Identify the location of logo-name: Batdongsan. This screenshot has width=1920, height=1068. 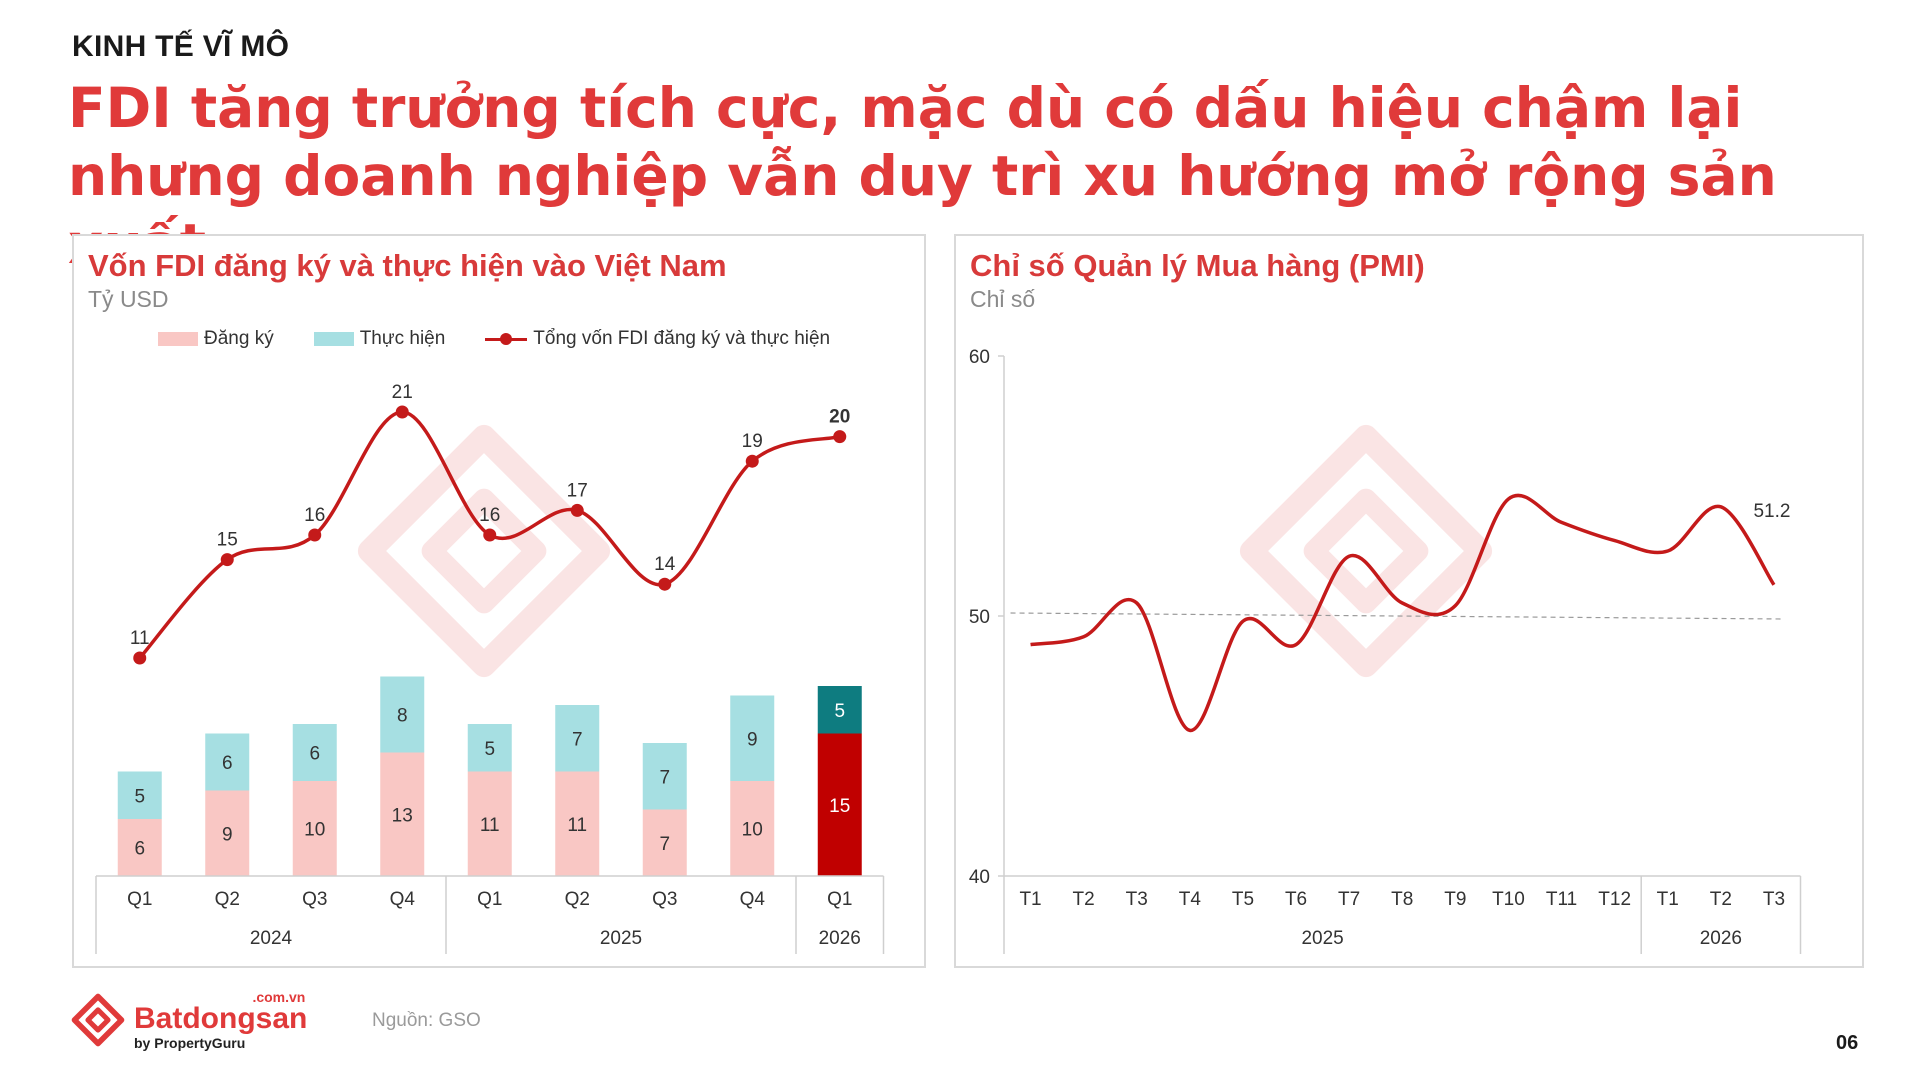
(221, 1018).